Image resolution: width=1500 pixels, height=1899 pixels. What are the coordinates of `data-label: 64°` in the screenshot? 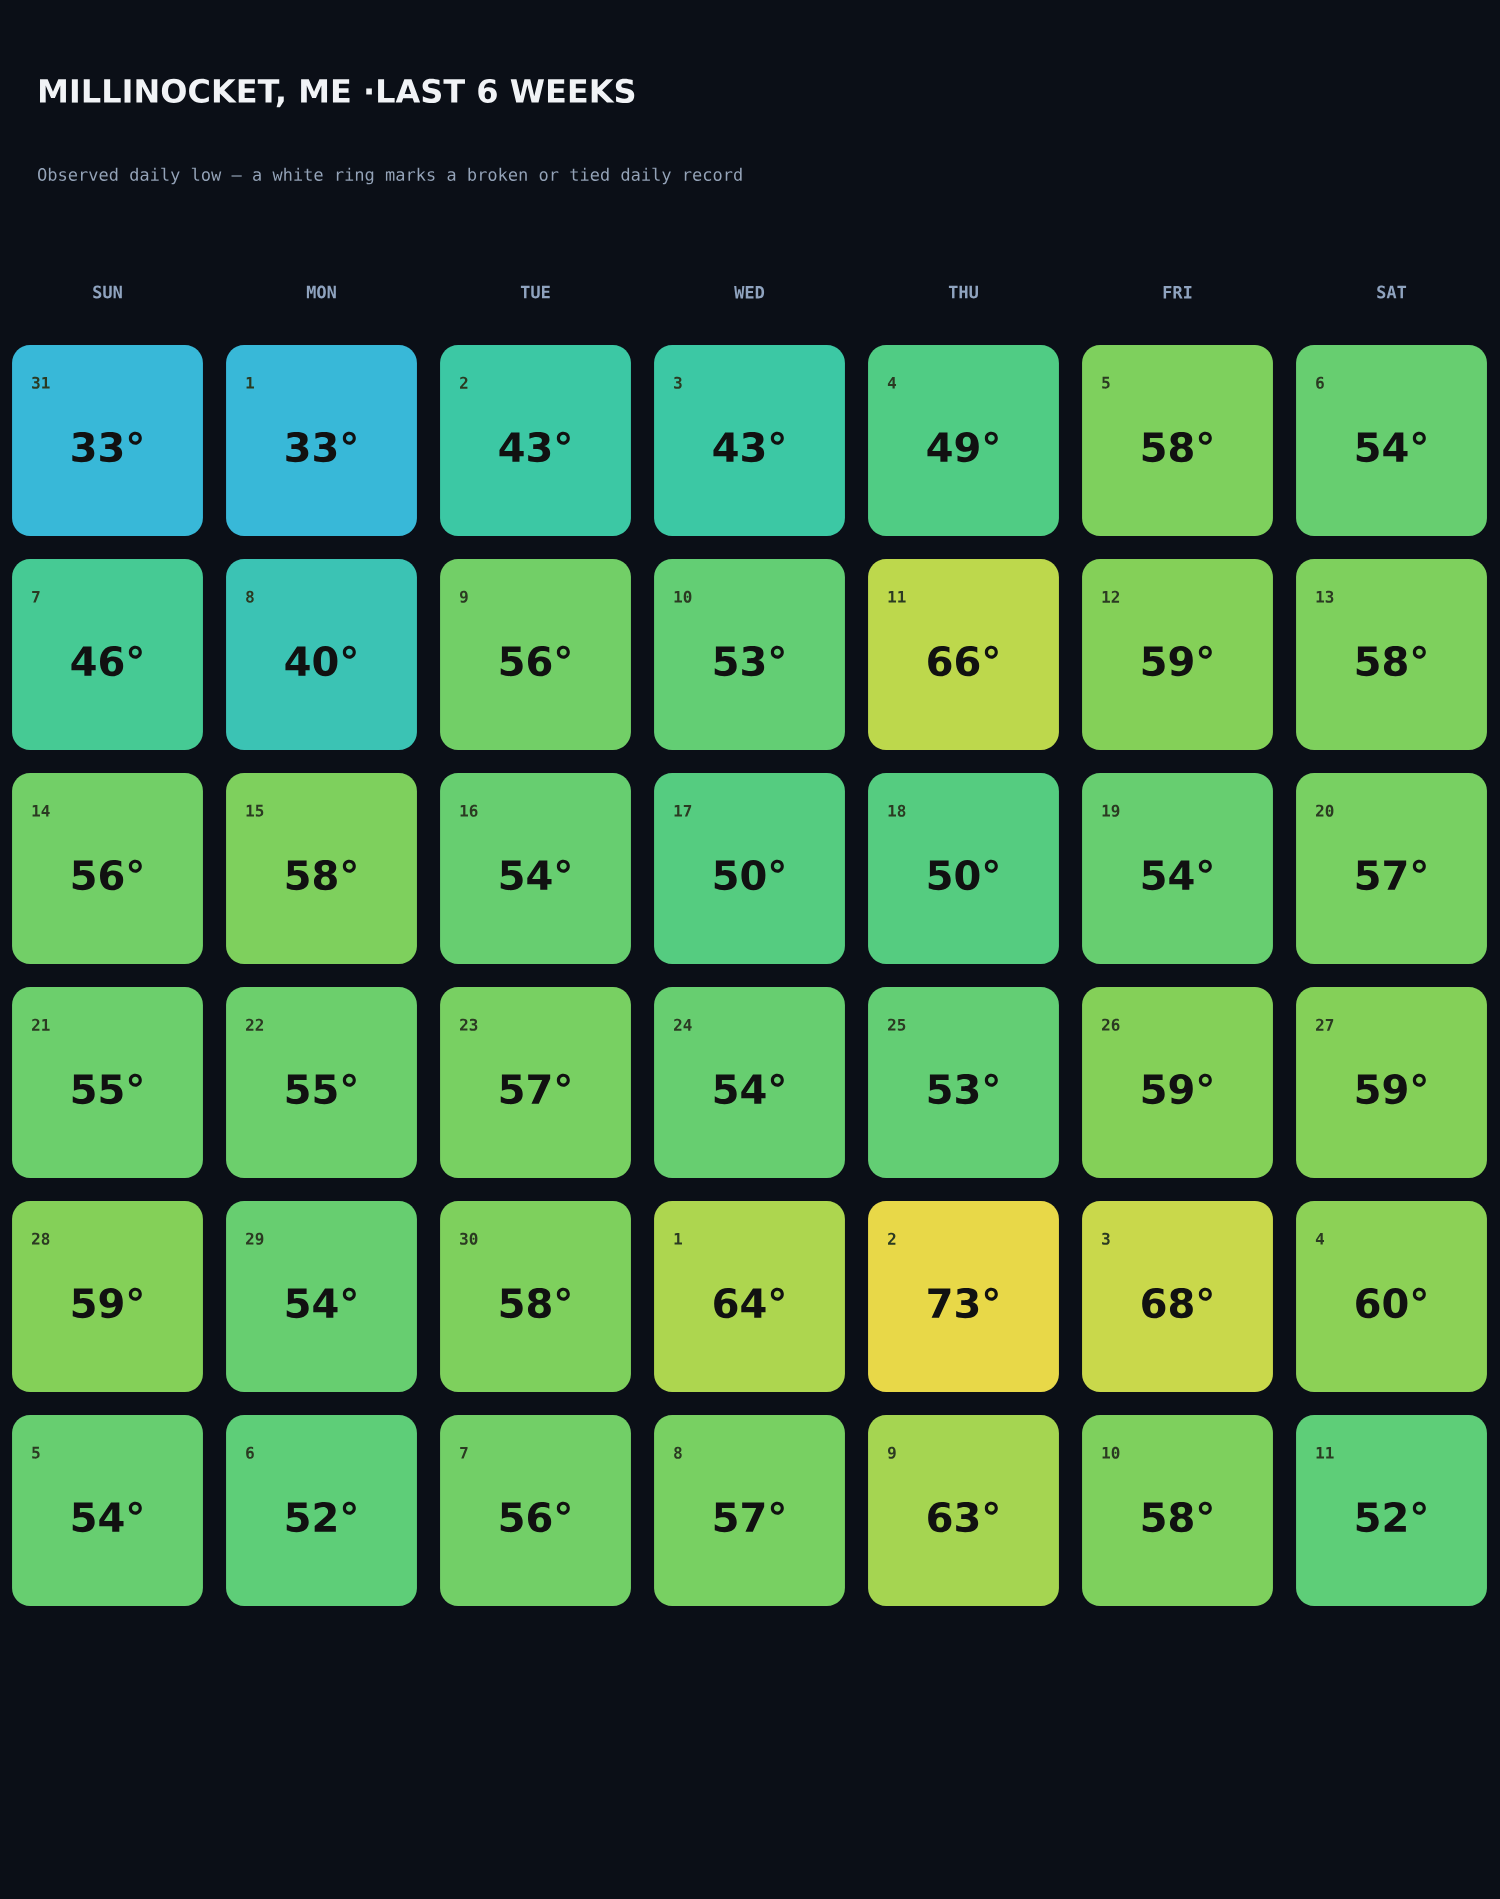 It's located at (749, 1303).